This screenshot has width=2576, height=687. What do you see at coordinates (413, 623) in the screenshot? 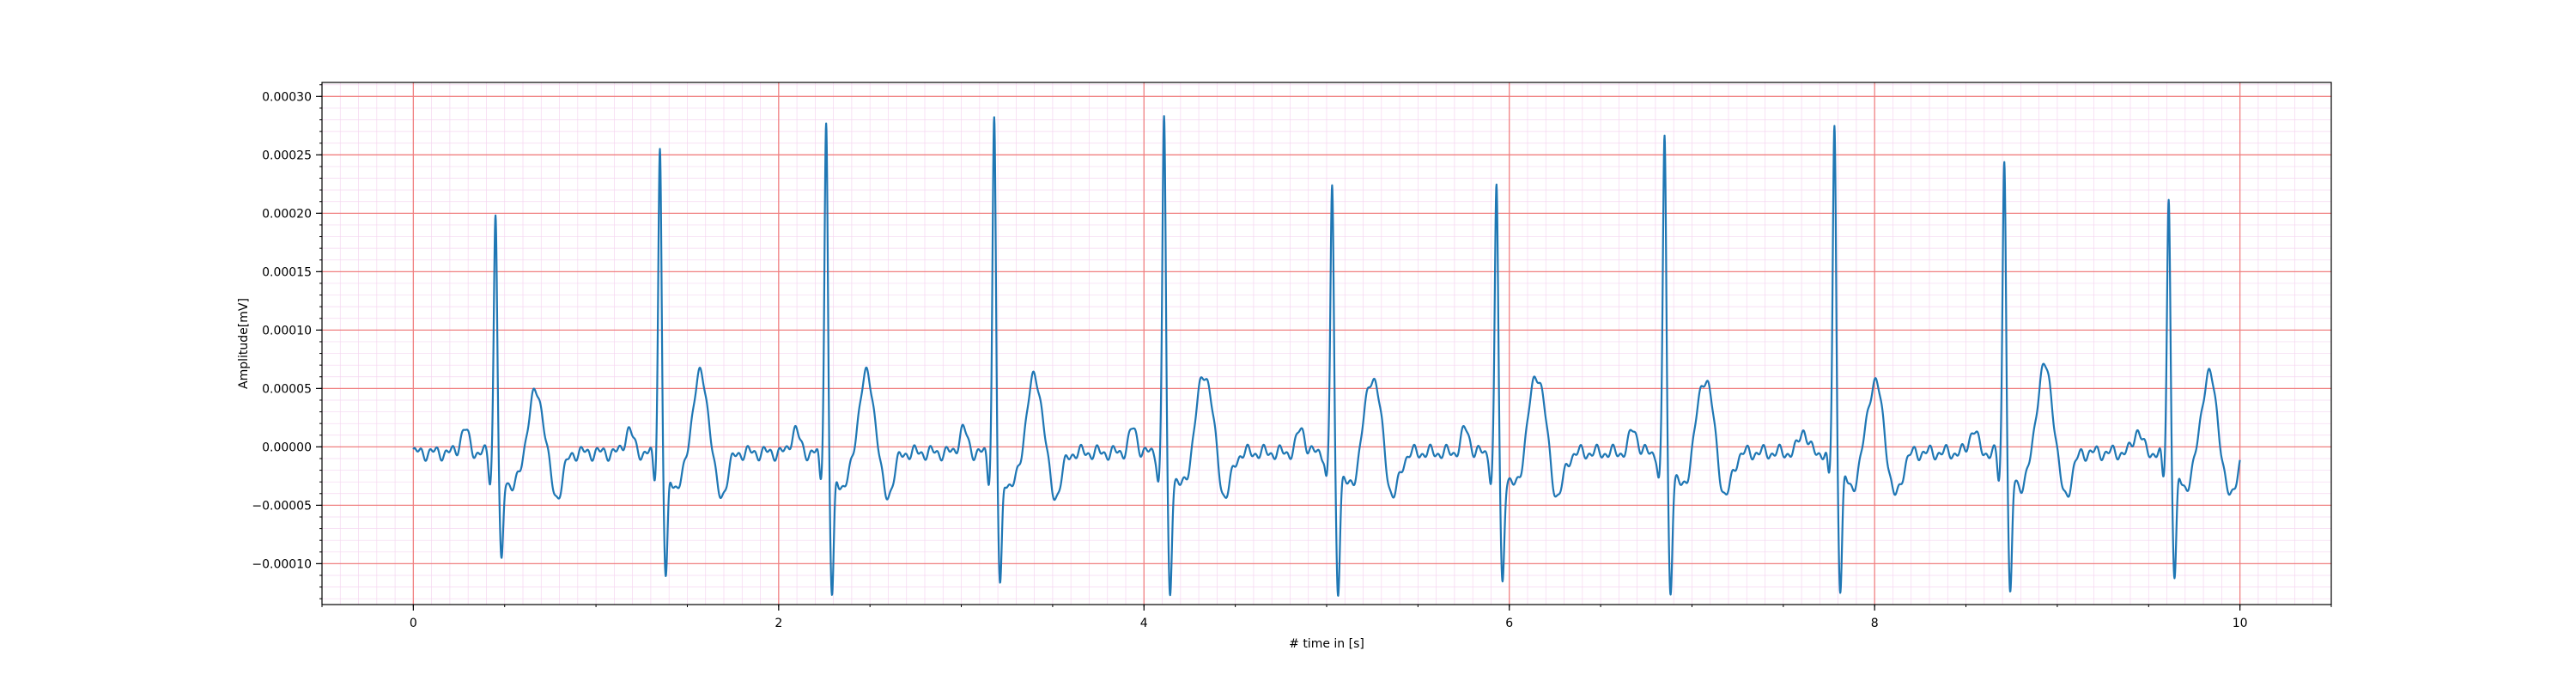
I see `x-tick-label: 0` at bounding box center [413, 623].